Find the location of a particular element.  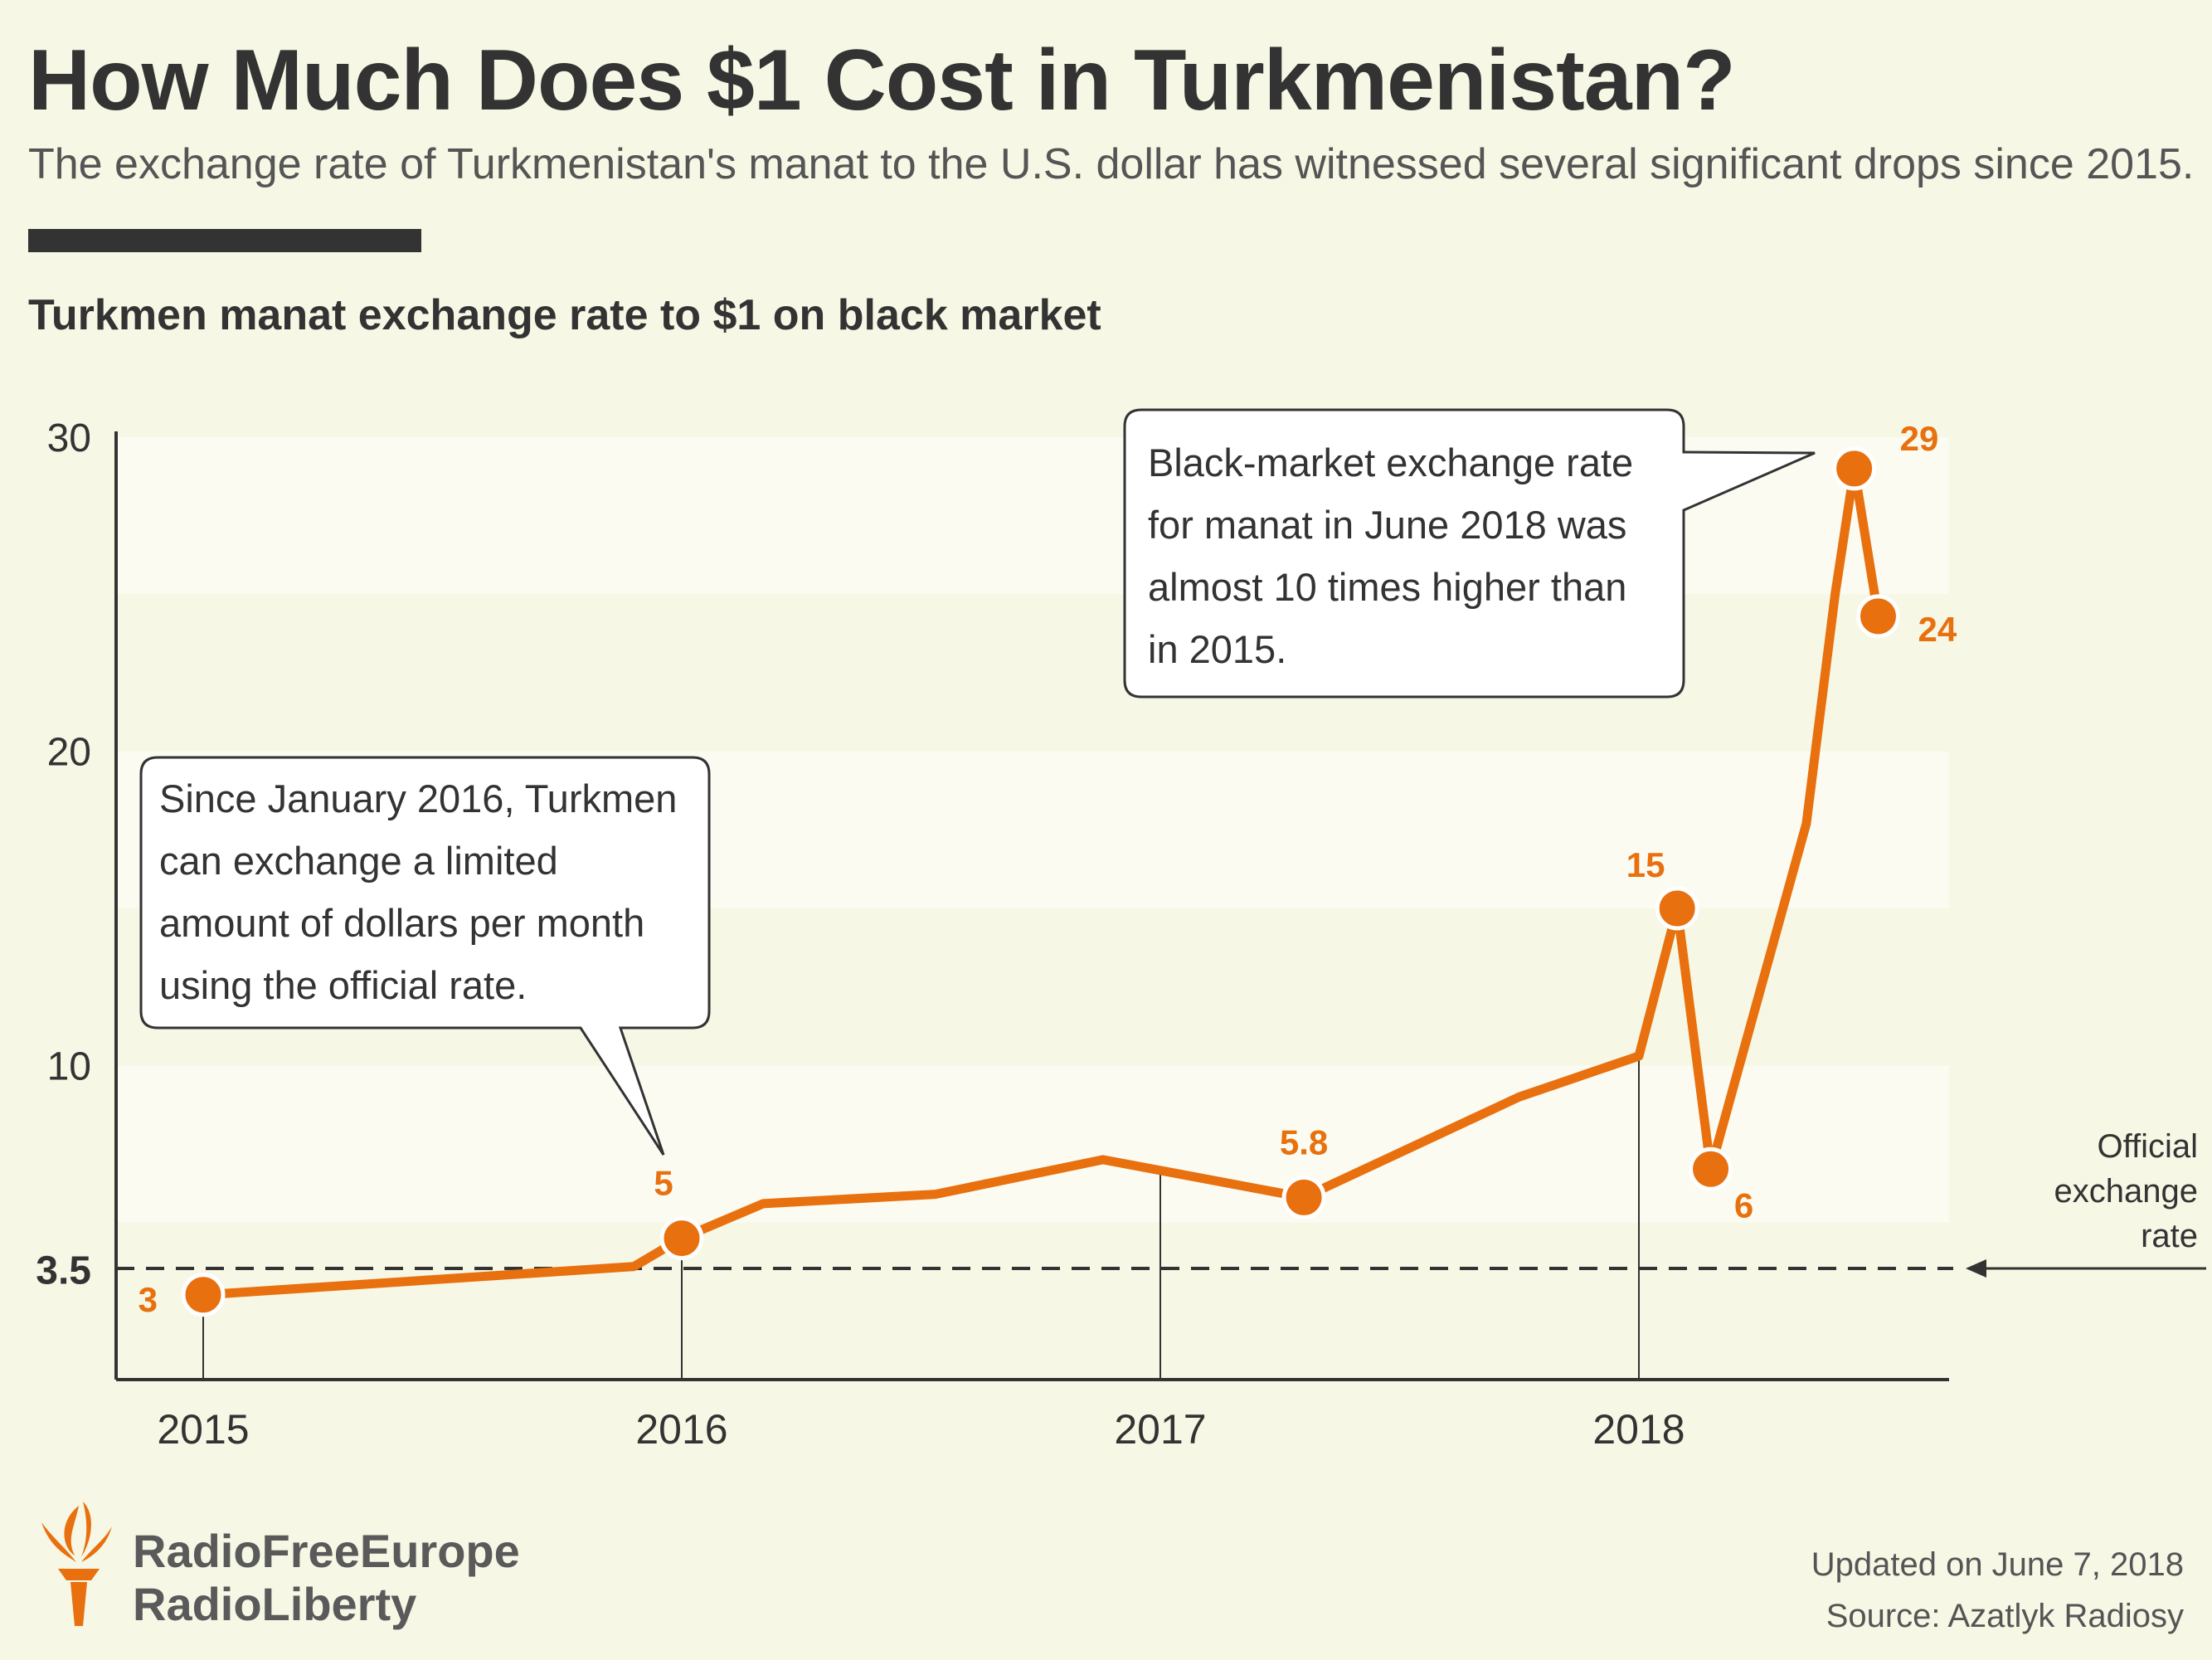

data-label: 5.8 is located at coordinates (1304, 1141).